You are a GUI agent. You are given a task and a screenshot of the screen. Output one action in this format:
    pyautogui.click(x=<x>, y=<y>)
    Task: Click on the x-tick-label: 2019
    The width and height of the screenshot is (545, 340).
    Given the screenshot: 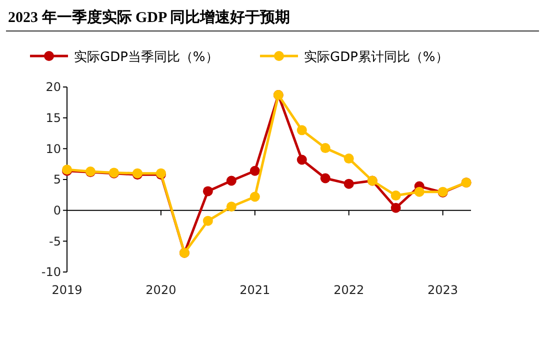 What is the action you would take?
    pyautogui.click(x=67, y=290)
    